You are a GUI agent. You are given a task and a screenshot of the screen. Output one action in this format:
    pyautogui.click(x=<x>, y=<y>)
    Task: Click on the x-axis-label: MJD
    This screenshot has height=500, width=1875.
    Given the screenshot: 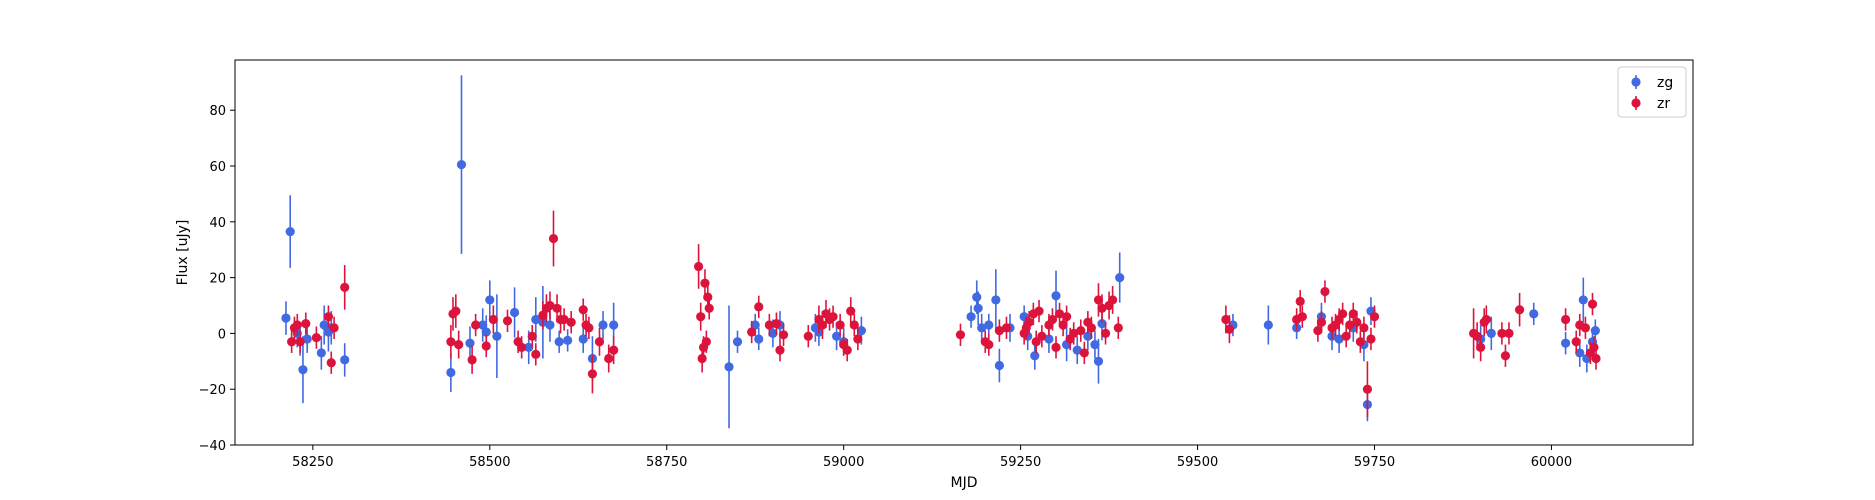 What is the action you would take?
    pyautogui.click(x=964, y=483)
    